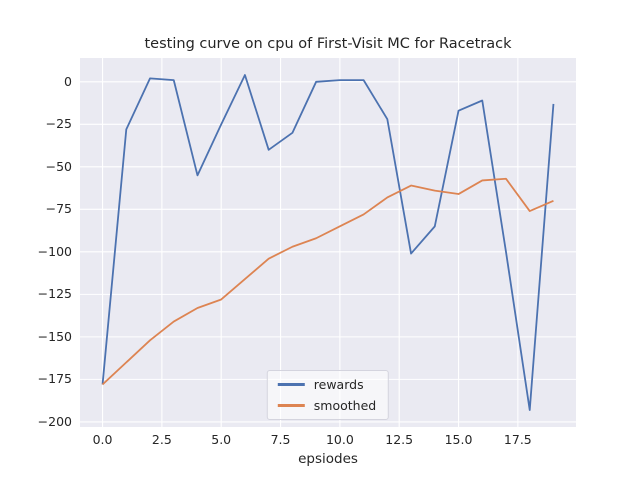 Image resolution: width=640 pixels, height=480 pixels. I want to click on x-tick-label: 5.0, so click(221, 439).